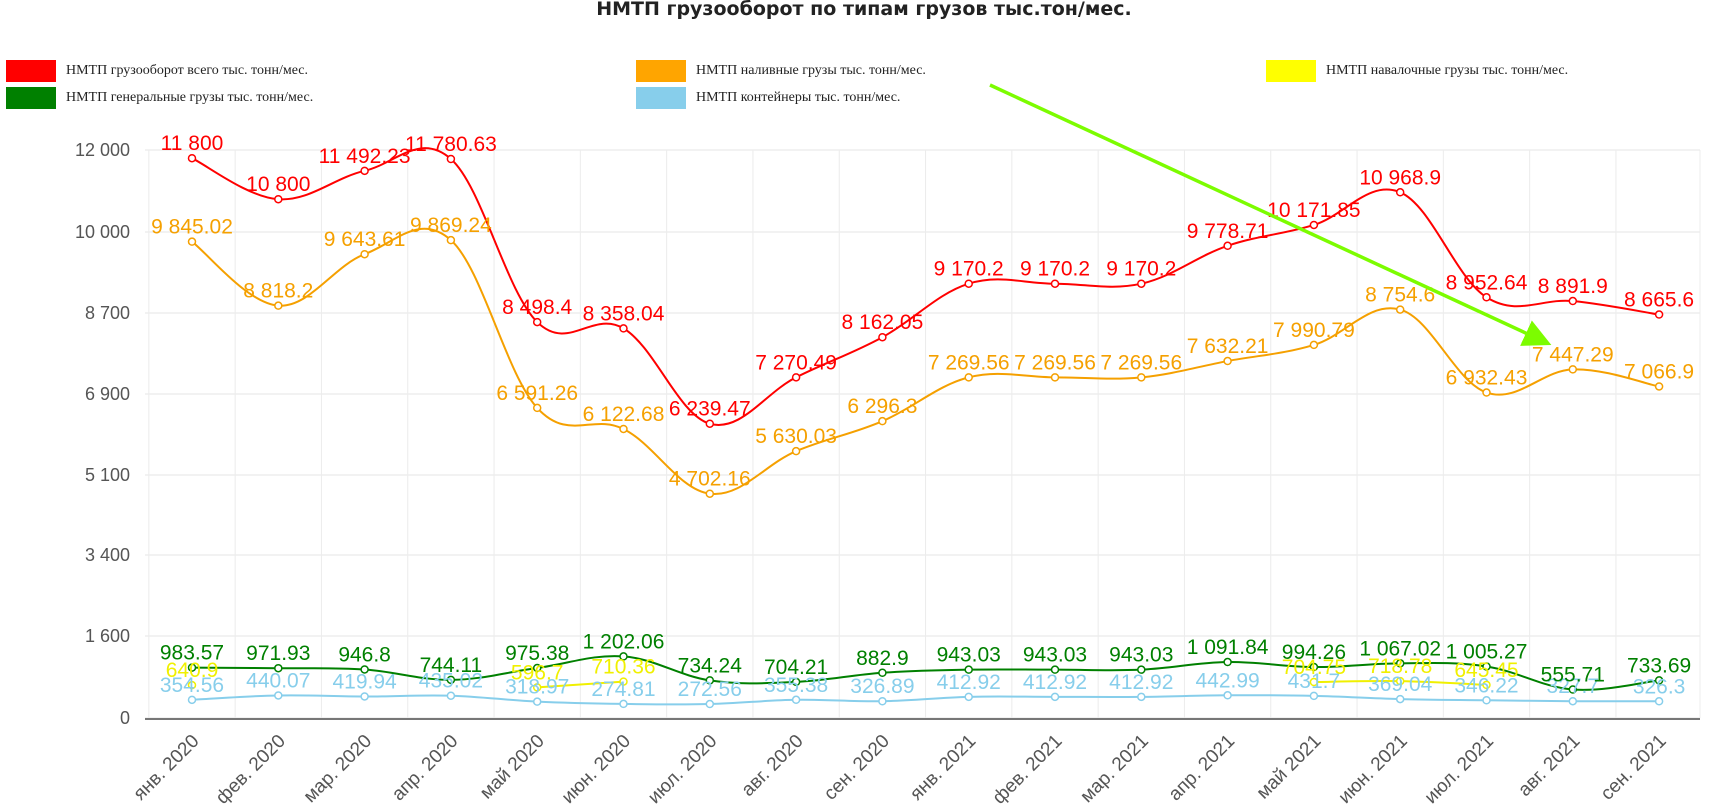 The width and height of the screenshot is (1728, 809). Describe the element at coordinates (661, 98) in the screenshot. I see `legend-swatch-containers` at that location.